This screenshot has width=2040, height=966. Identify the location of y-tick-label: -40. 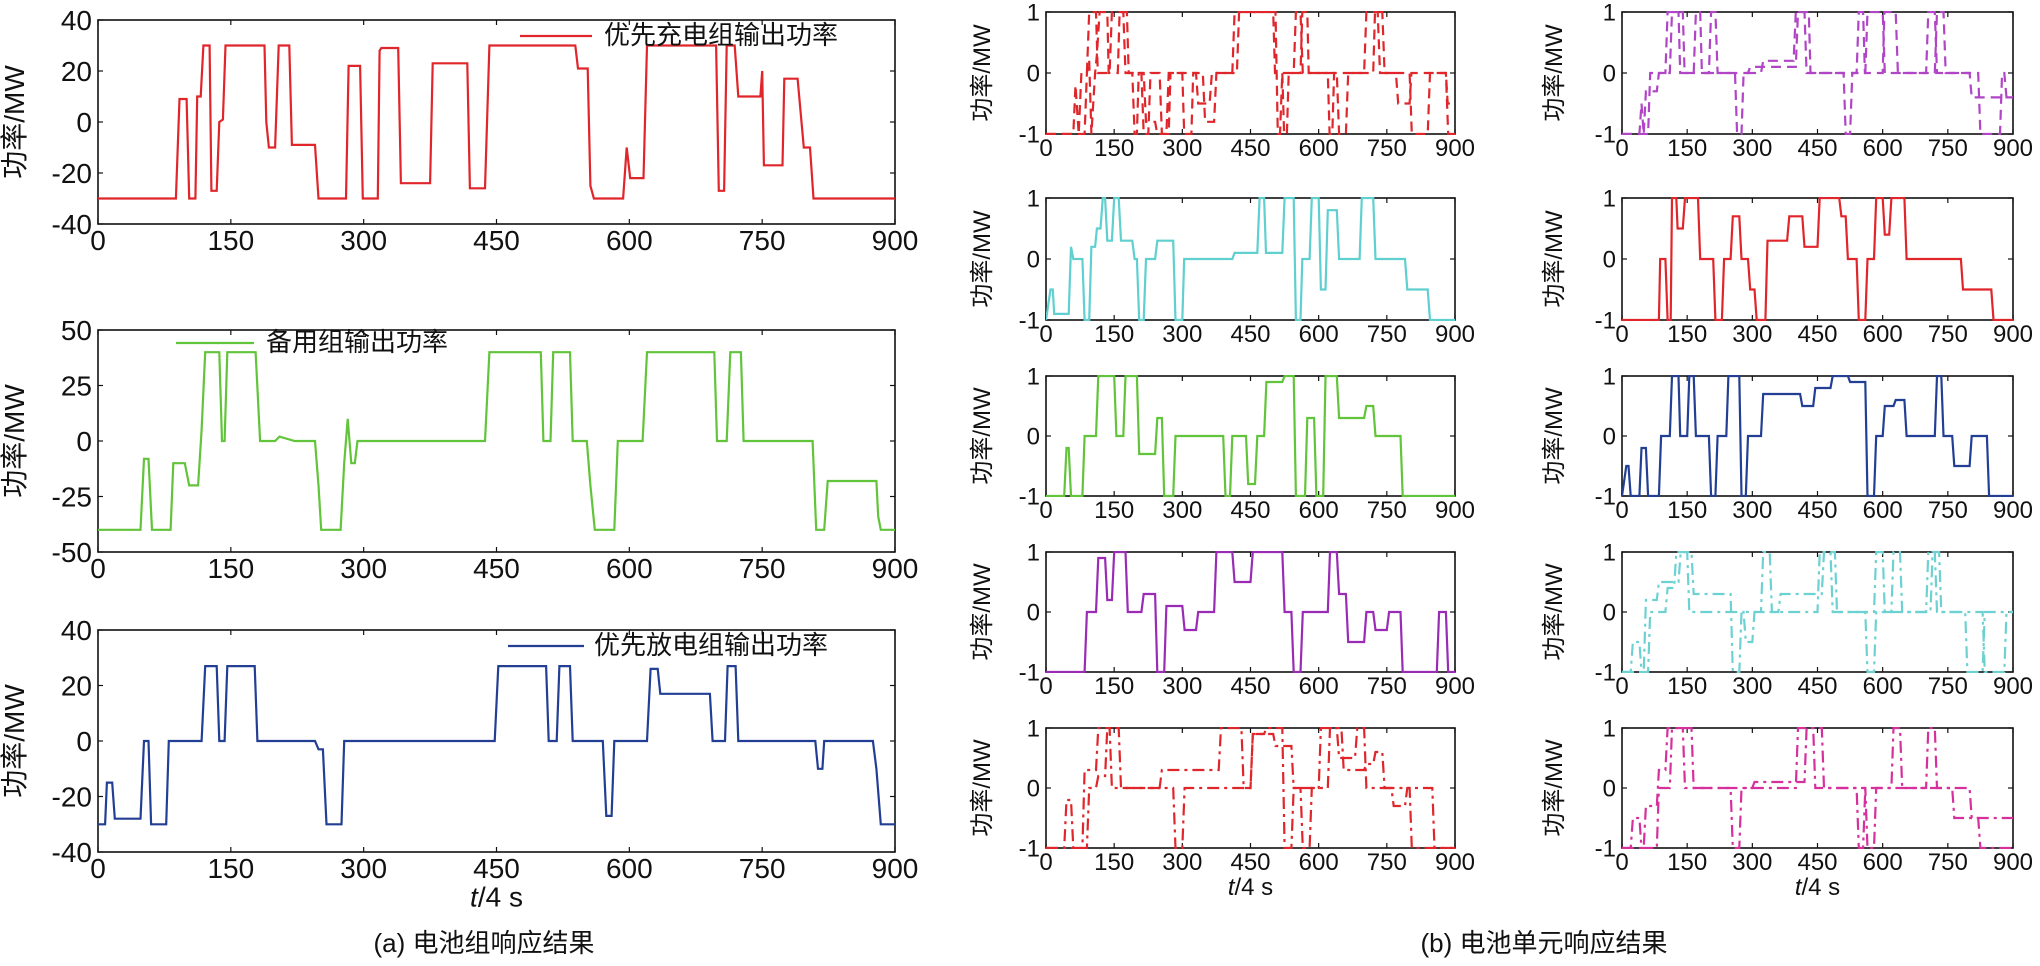
(72, 852).